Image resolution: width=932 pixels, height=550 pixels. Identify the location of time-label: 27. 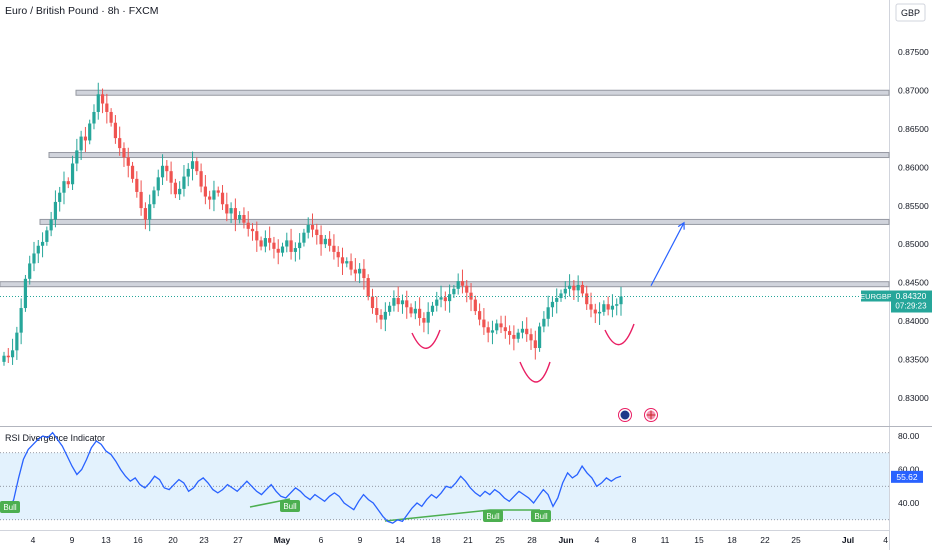
(238, 540).